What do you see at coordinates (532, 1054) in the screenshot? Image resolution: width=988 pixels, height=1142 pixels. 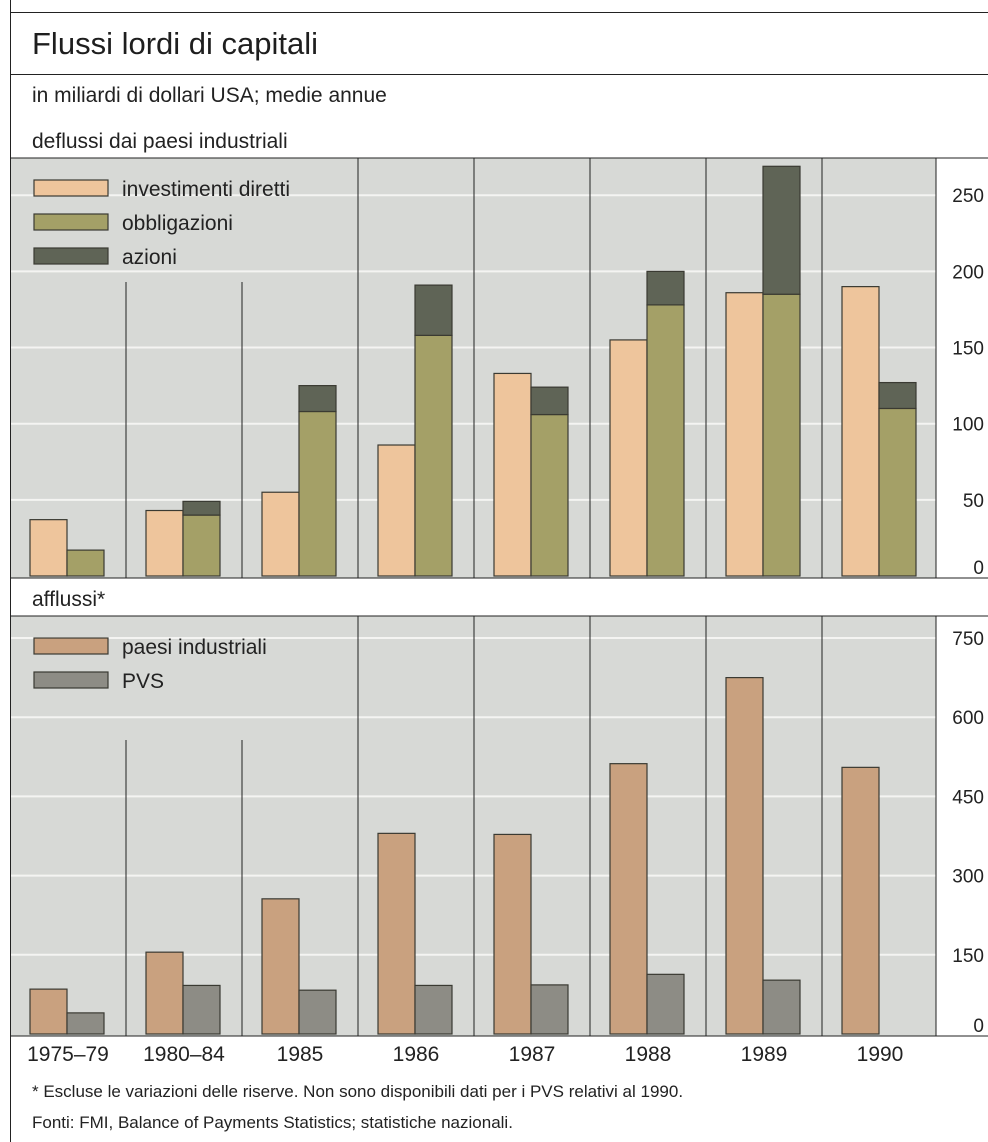 I see `x-tick-label: 1987` at bounding box center [532, 1054].